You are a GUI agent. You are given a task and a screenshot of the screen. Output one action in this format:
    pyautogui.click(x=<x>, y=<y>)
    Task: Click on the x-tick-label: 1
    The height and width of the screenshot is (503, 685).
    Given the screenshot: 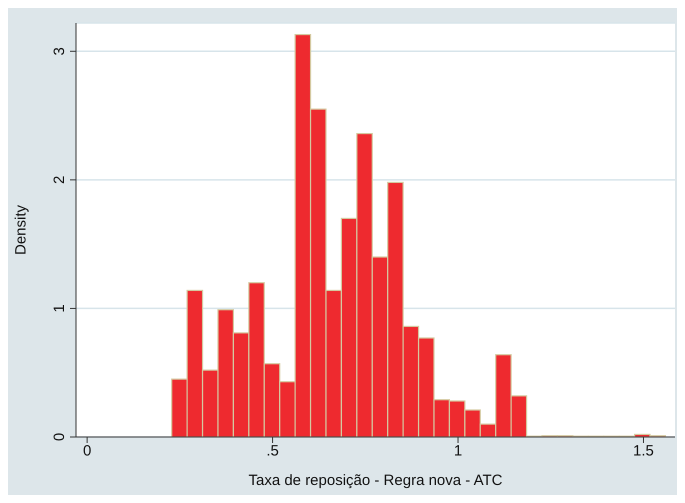 What is the action you would take?
    pyautogui.click(x=458, y=451)
    